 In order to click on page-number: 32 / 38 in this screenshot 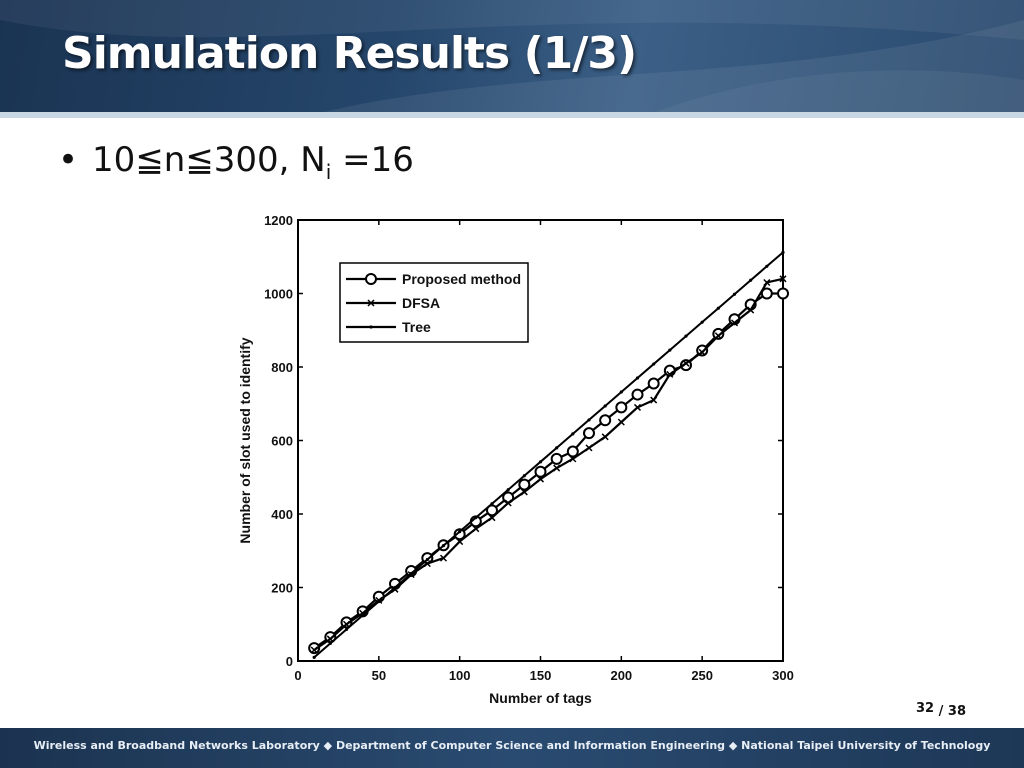, I will do `click(941, 710)`.